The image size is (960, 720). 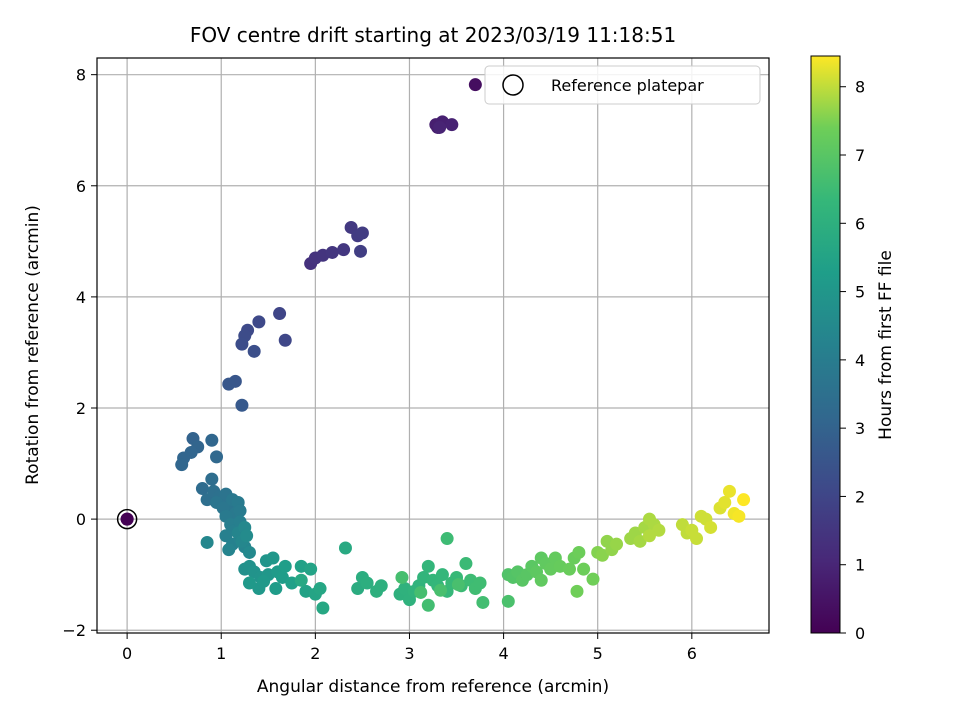 What do you see at coordinates (33, 345) in the screenshot?
I see `y-axis-label: Rotation from reference (arcmin)` at bounding box center [33, 345].